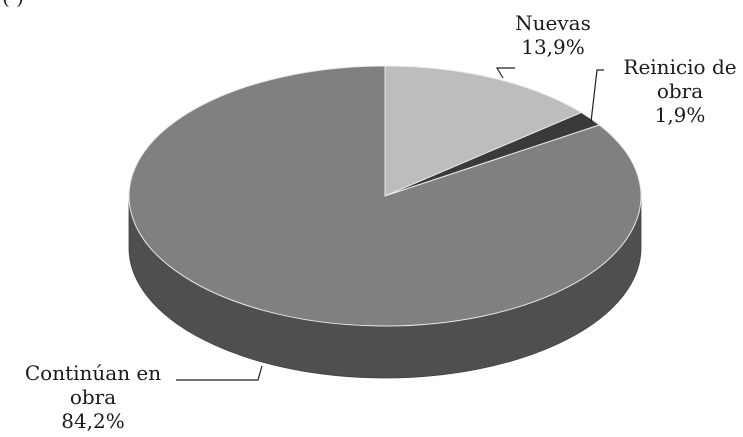  What do you see at coordinates (93, 421) in the screenshot?
I see `slice-label-2-line-2: 84,2%` at bounding box center [93, 421].